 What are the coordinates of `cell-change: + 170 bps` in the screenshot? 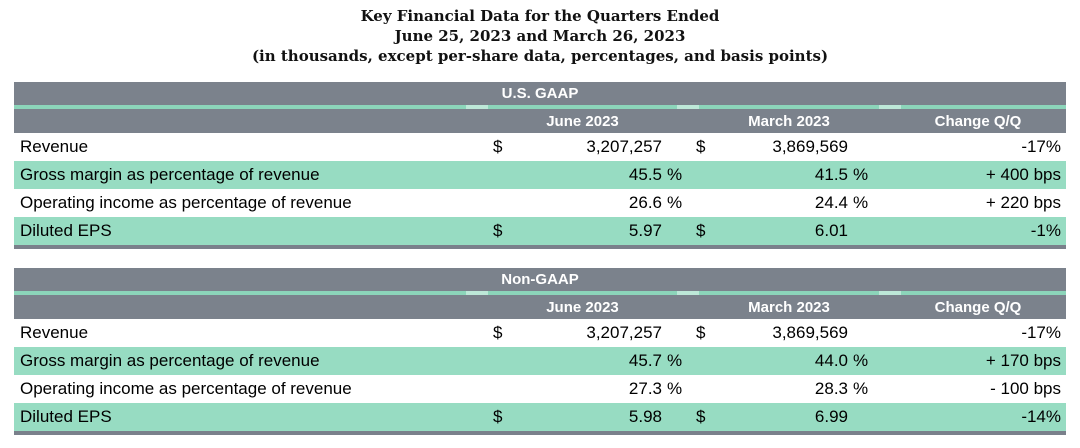 It's located at (1023, 360).